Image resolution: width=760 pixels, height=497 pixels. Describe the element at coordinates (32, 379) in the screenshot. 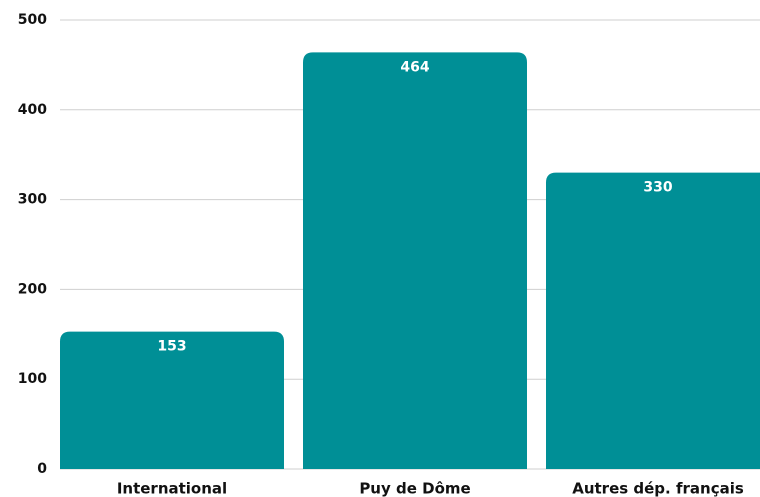

I see `y-tick-label: 100` at that location.